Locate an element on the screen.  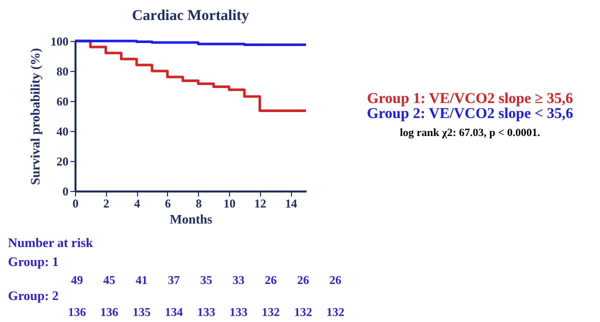
x-tick-label: 6 is located at coordinates (167, 203).